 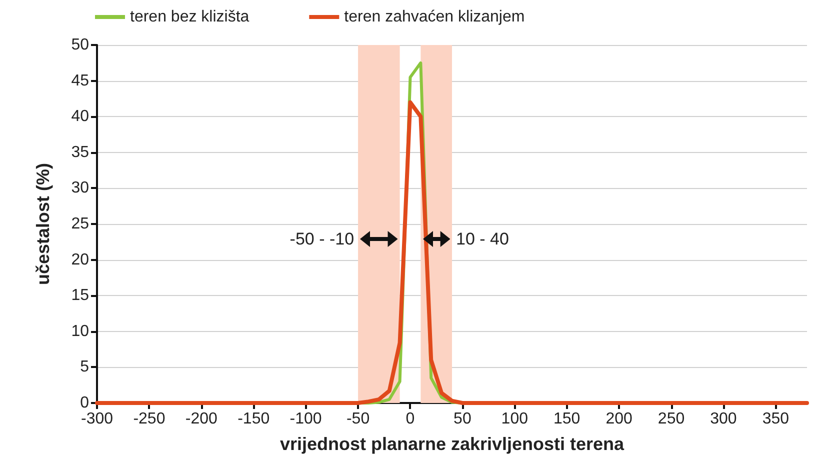 What do you see at coordinates (85, 403) in the screenshot?
I see `y-tick-label: 0` at bounding box center [85, 403].